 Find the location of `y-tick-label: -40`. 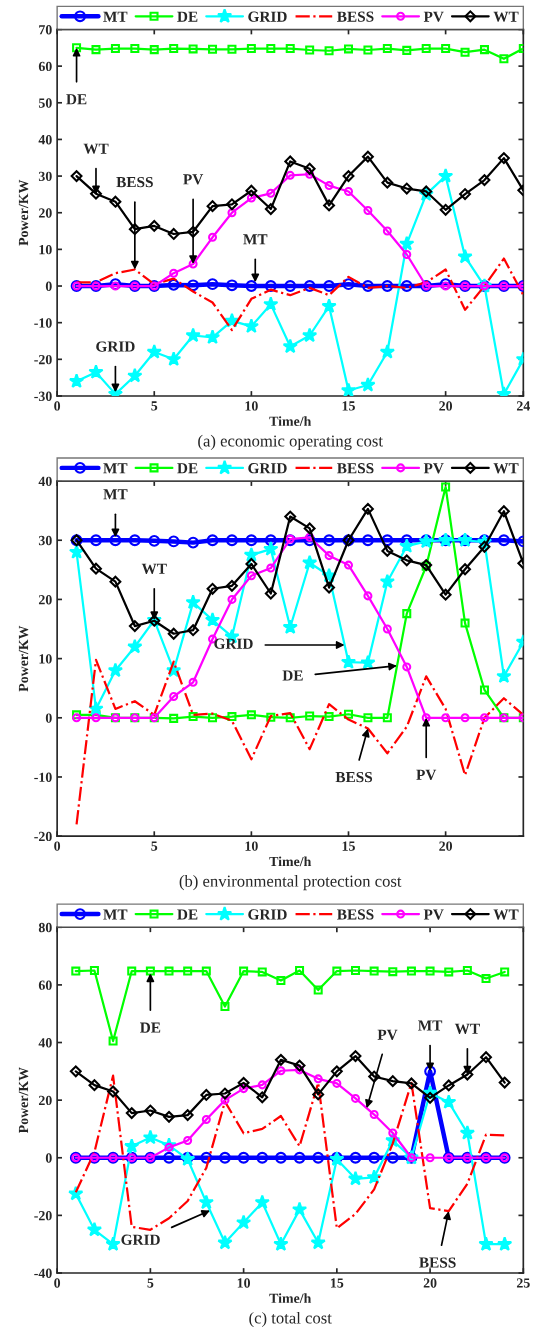

y-tick-label: -40 is located at coordinates (43, 1273).